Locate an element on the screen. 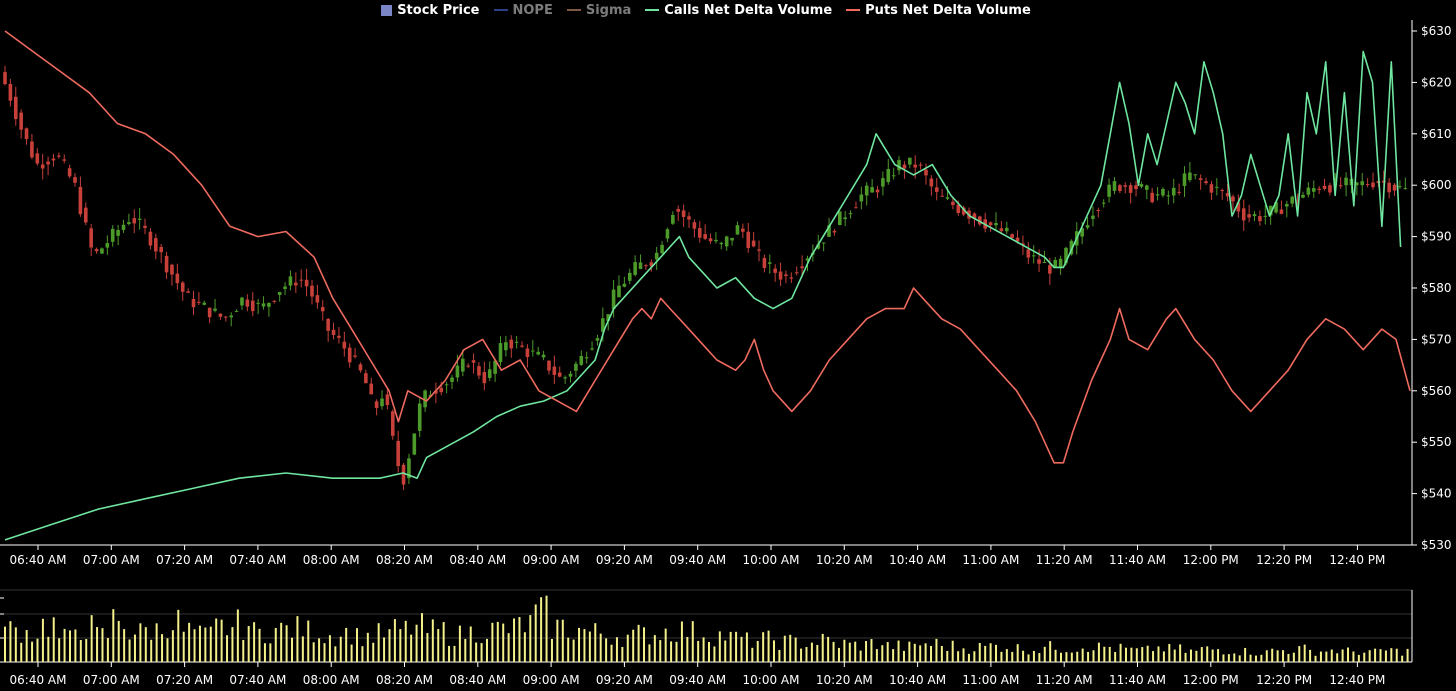 This screenshot has height=691, width=1456. legend-item-3: Calls Net Delta Volume is located at coordinates (738, 10).